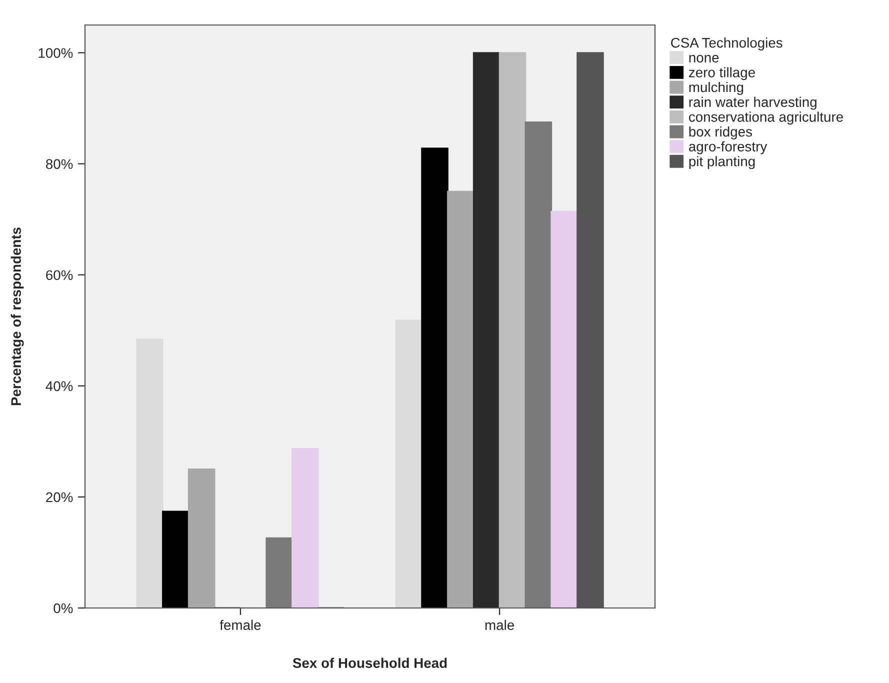 Image resolution: width=889 pixels, height=683 pixels. What do you see at coordinates (369, 663) in the screenshot?
I see `x-axis-title: Sex of Household Head` at bounding box center [369, 663].